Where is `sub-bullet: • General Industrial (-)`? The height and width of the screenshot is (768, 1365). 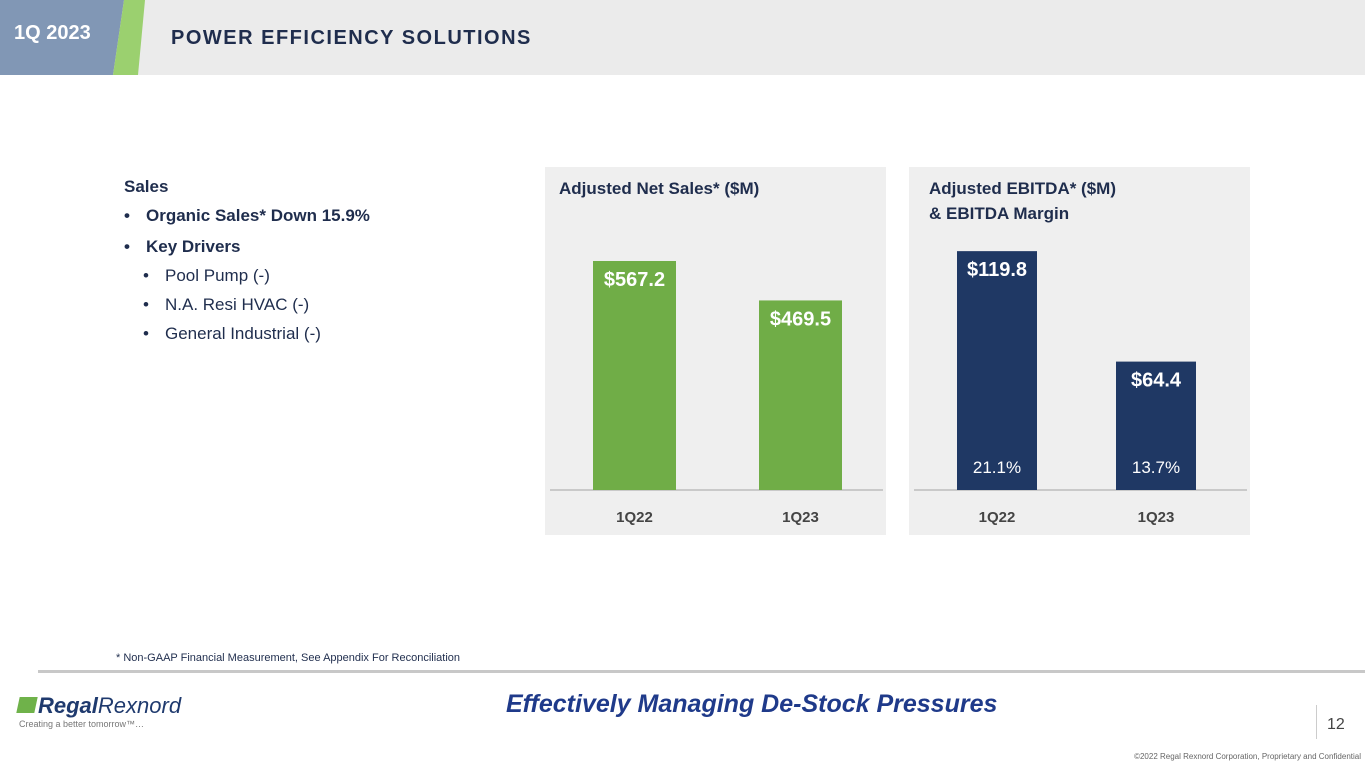 sub-bullet: • General Industrial (-) is located at coordinates (232, 334).